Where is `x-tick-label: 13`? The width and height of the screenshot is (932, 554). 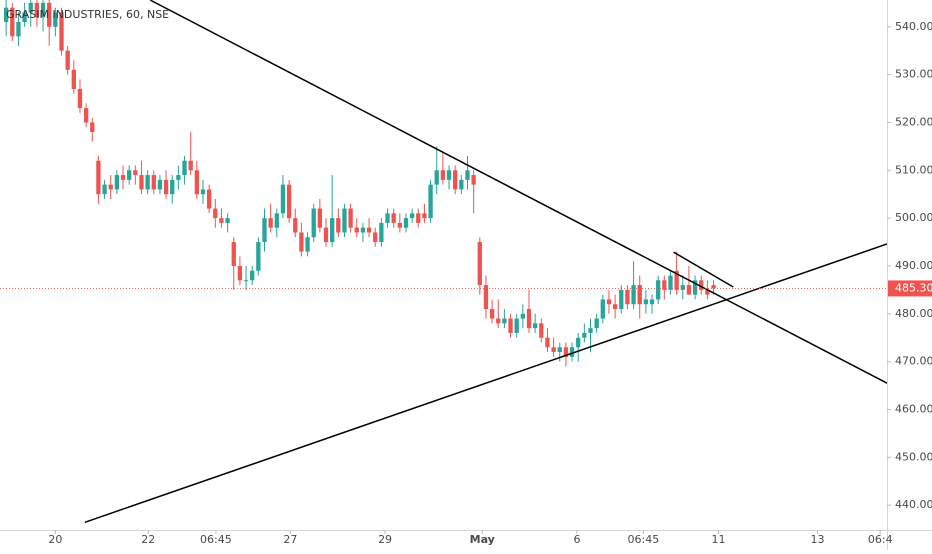
x-tick-label: 13 is located at coordinates (817, 539).